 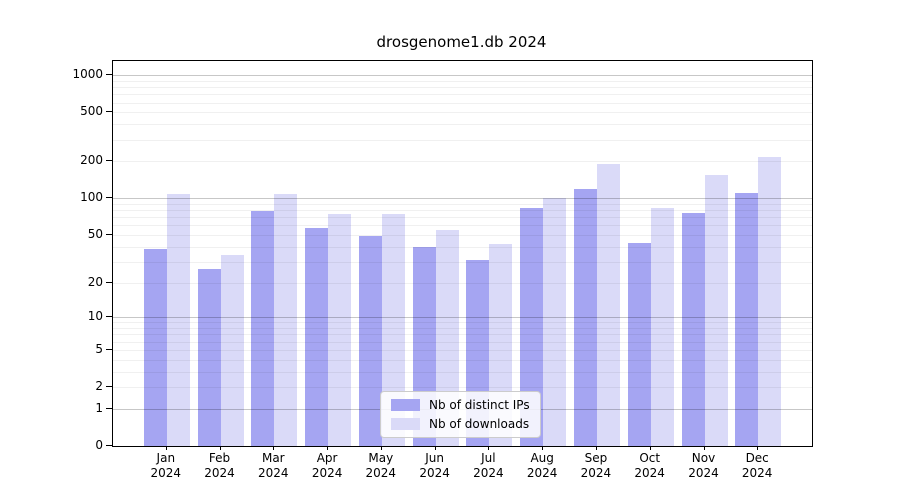 What do you see at coordinates (381, 448) in the screenshot?
I see `x-tick-may` at bounding box center [381, 448].